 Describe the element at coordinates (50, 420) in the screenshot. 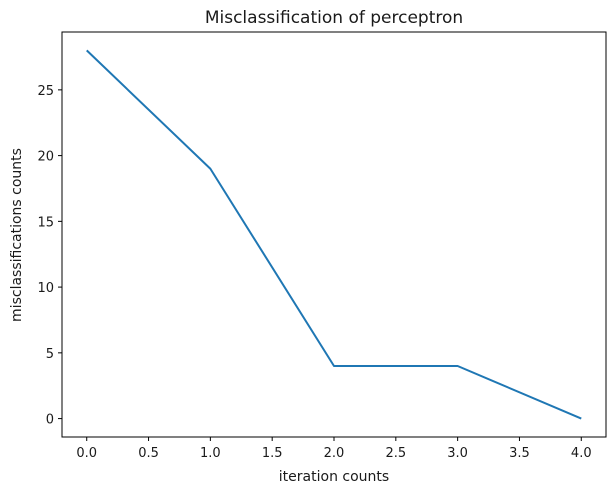

I see `y-tick-label: 0` at that location.